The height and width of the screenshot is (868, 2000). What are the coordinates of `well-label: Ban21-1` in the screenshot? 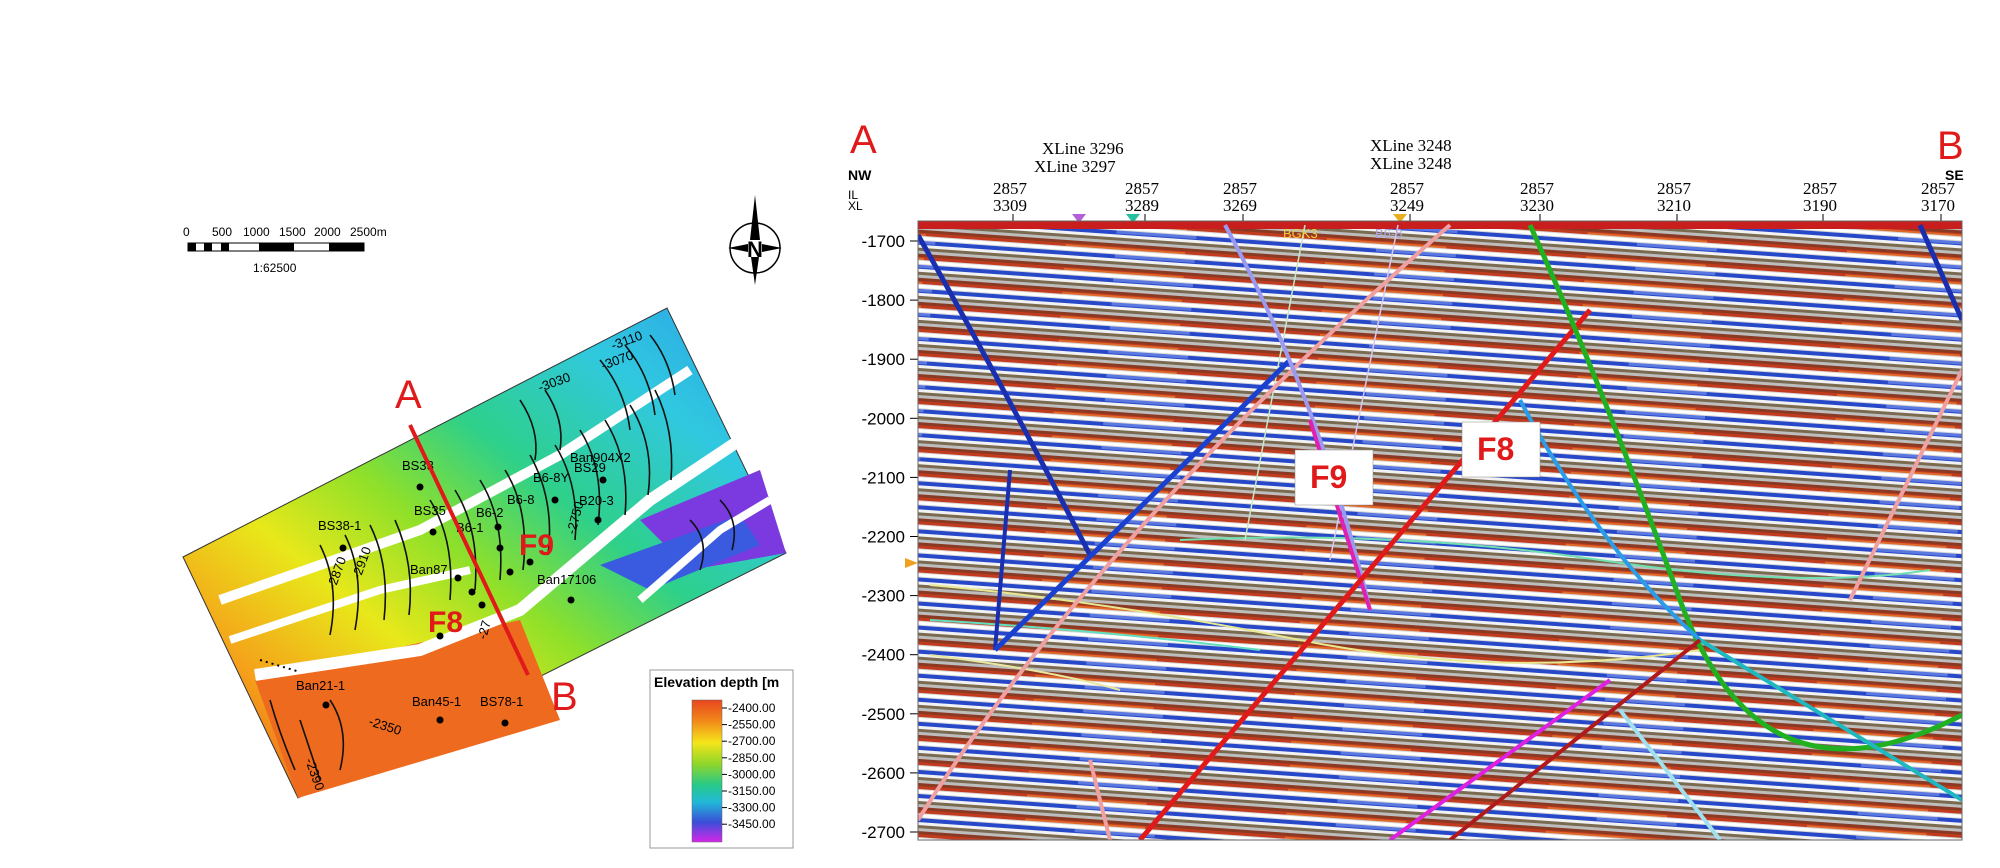 It's located at (320, 685).